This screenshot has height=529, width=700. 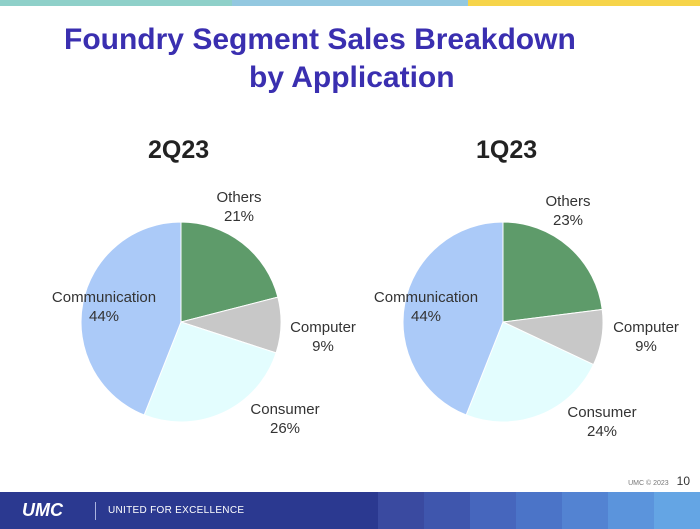 I want to click on pie-chart-2q23, so click(x=181, y=322).